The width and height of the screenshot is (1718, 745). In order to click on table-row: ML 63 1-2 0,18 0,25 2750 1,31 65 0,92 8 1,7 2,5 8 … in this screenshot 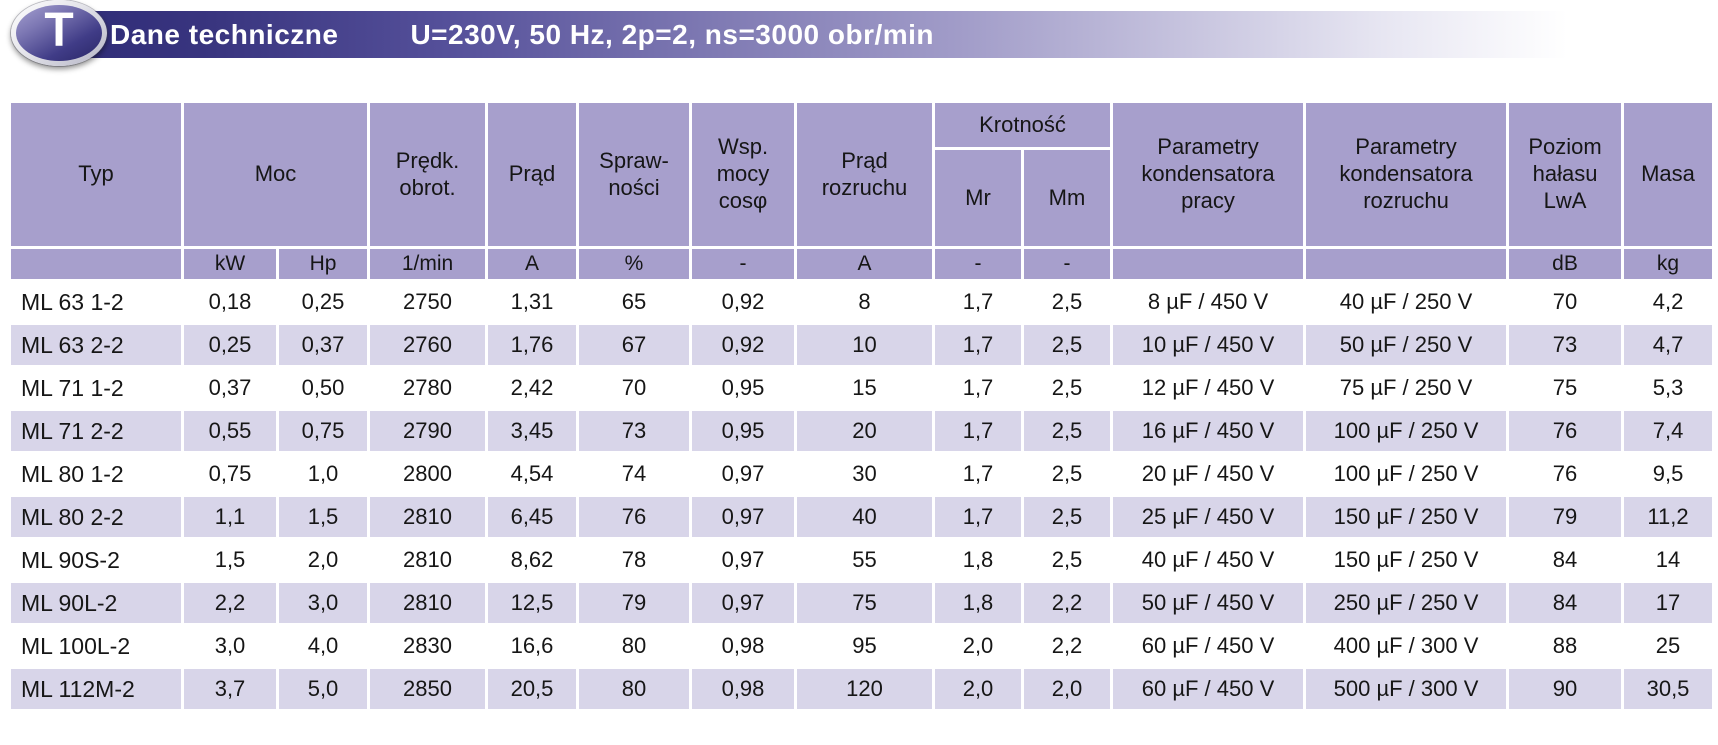, I will do `click(862, 302)`.